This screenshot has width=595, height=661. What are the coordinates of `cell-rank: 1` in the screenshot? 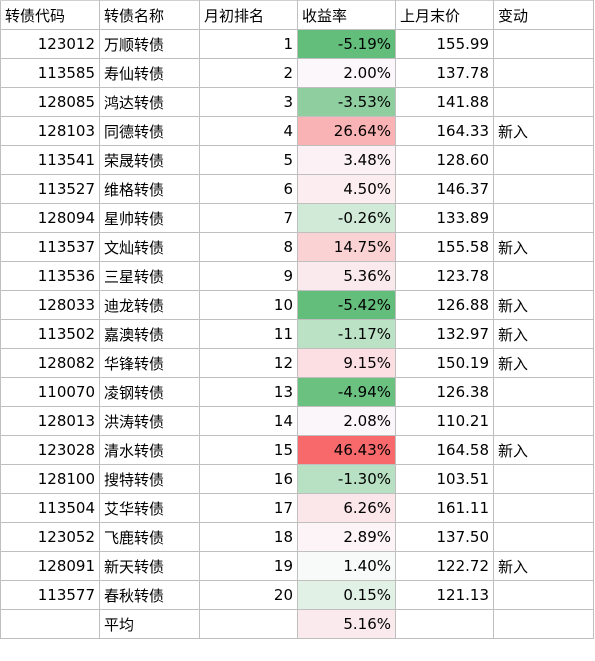 It's located at (248, 44).